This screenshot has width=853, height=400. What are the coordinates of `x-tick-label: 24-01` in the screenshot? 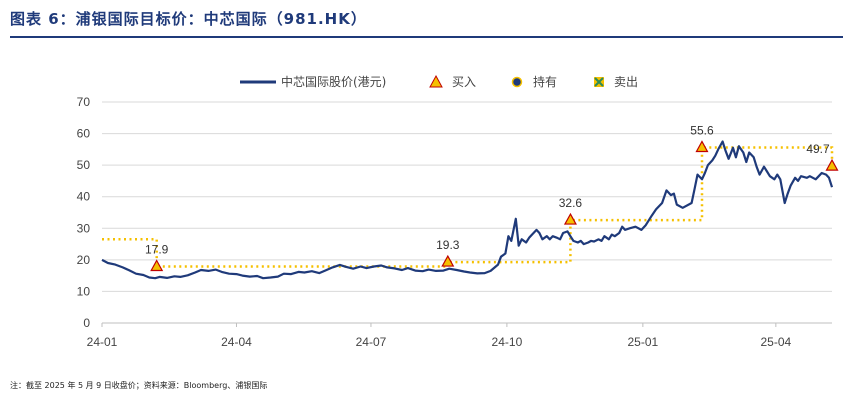 It's located at (102, 342).